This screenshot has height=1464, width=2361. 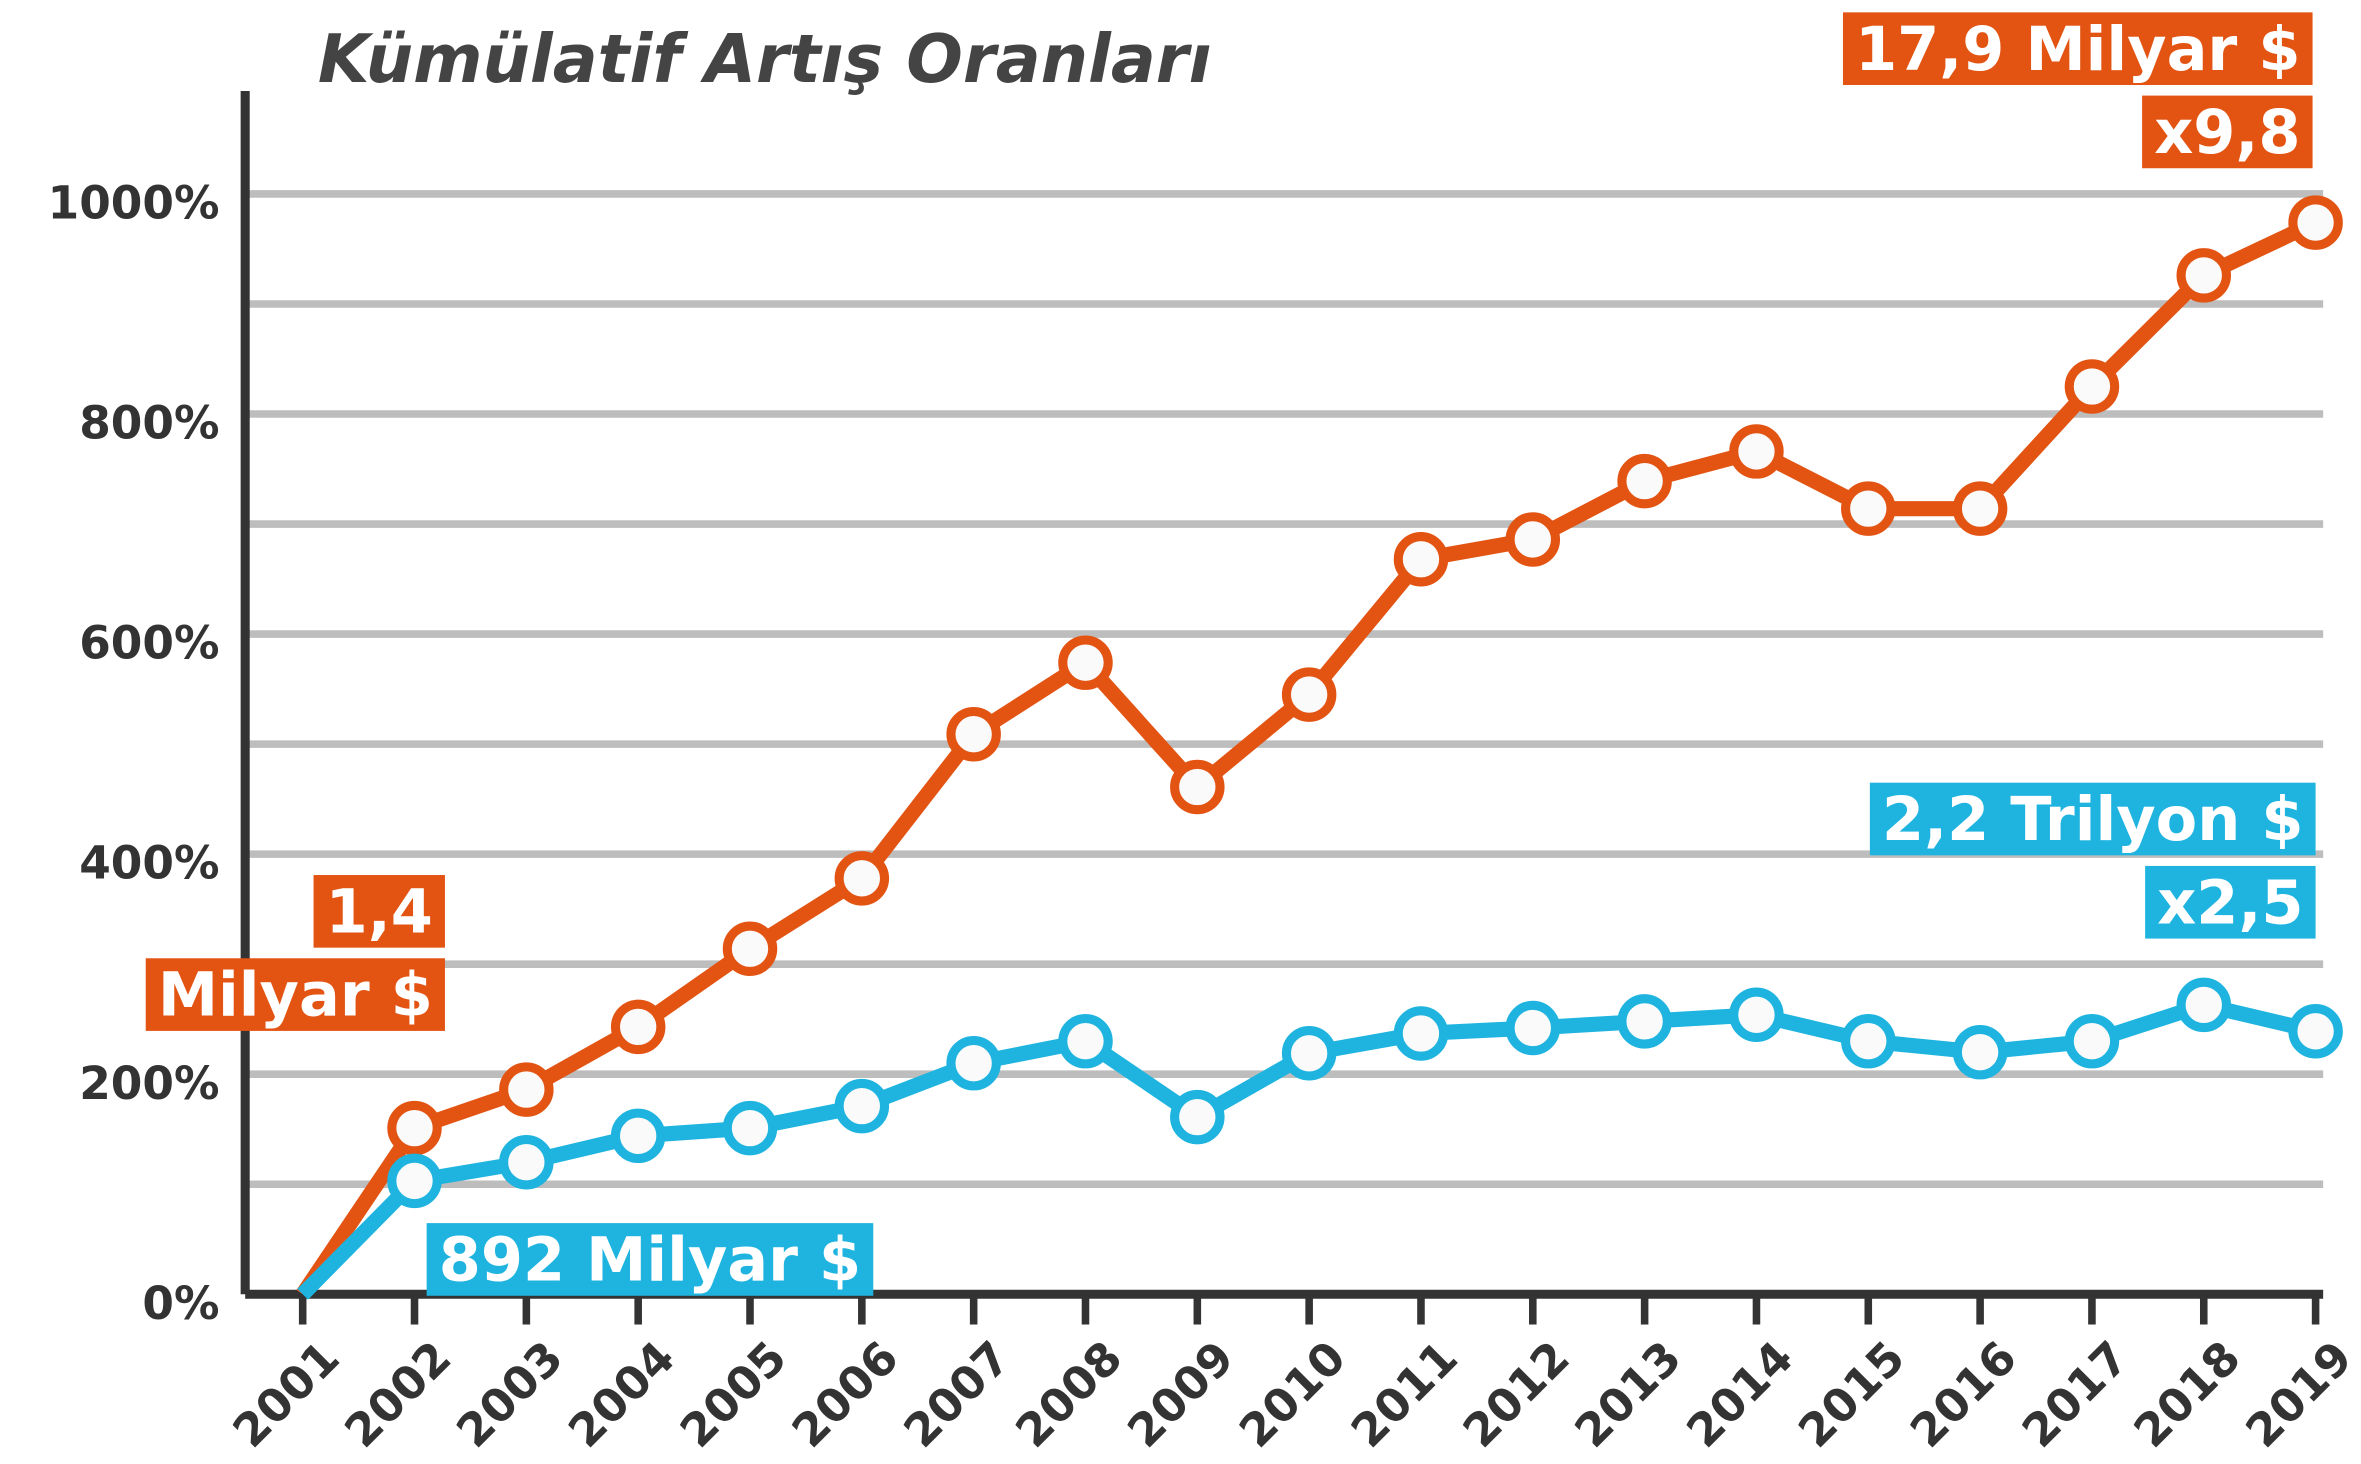 What do you see at coordinates (845, 1394) in the screenshot?
I see `x-tick-label: 2006` at bounding box center [845, 1394].